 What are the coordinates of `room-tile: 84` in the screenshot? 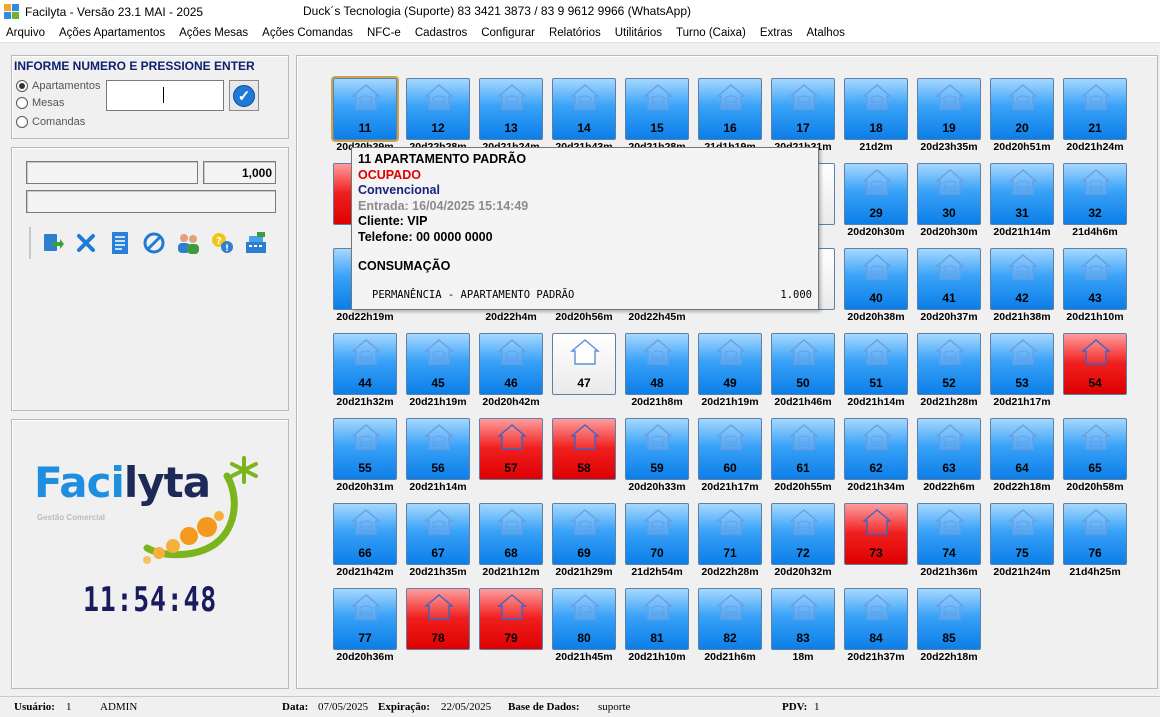 It's located at (876, 619).